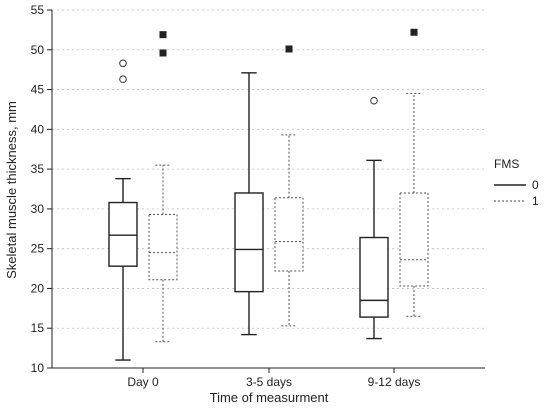  What do you see at coordinates (38, 209) in the screenshot?
I see `y-tick-label: 30` at bounding box center [38, 209].